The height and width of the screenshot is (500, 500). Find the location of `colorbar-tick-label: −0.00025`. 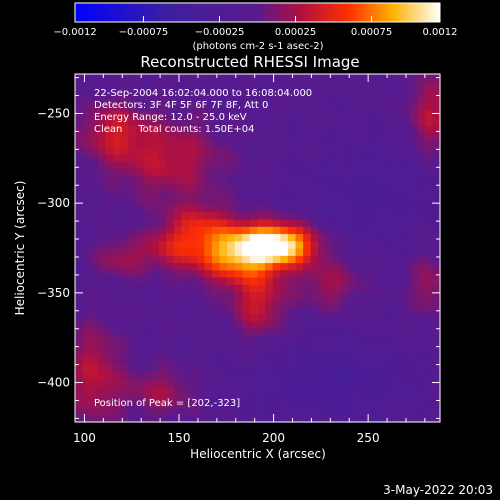

colorbar-tick-label: −0.00025 is located at coordinates (220, 32).